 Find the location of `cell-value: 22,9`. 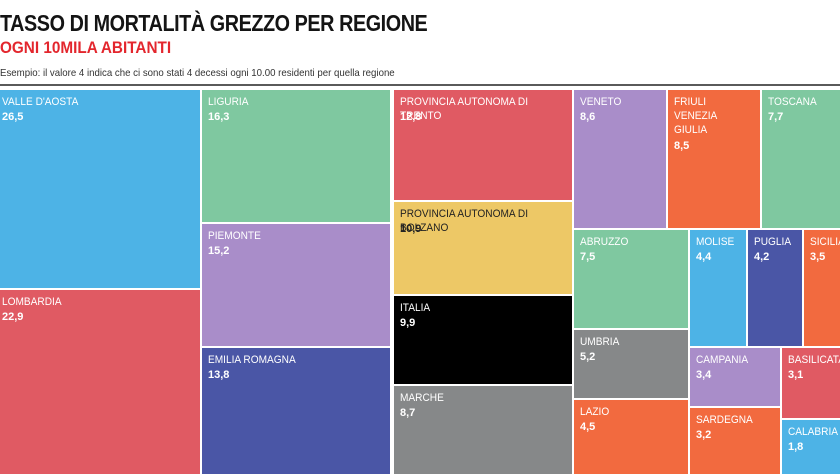

cell-value: 22,9 is located at coordinates (13, 317).